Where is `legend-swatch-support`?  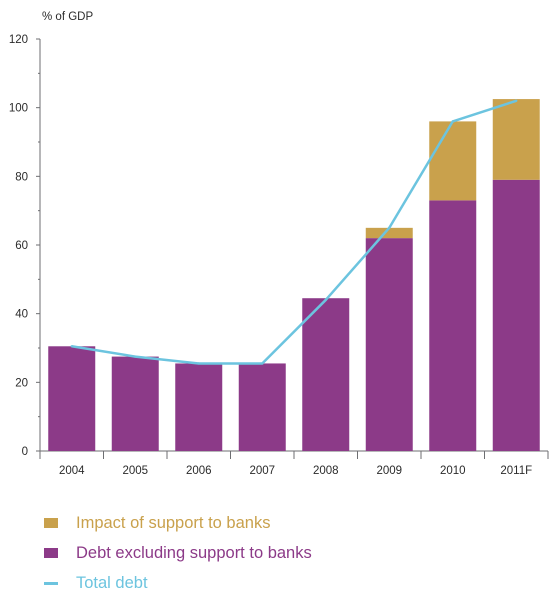 legend-swatch-support is located at coordinates (51, 523).